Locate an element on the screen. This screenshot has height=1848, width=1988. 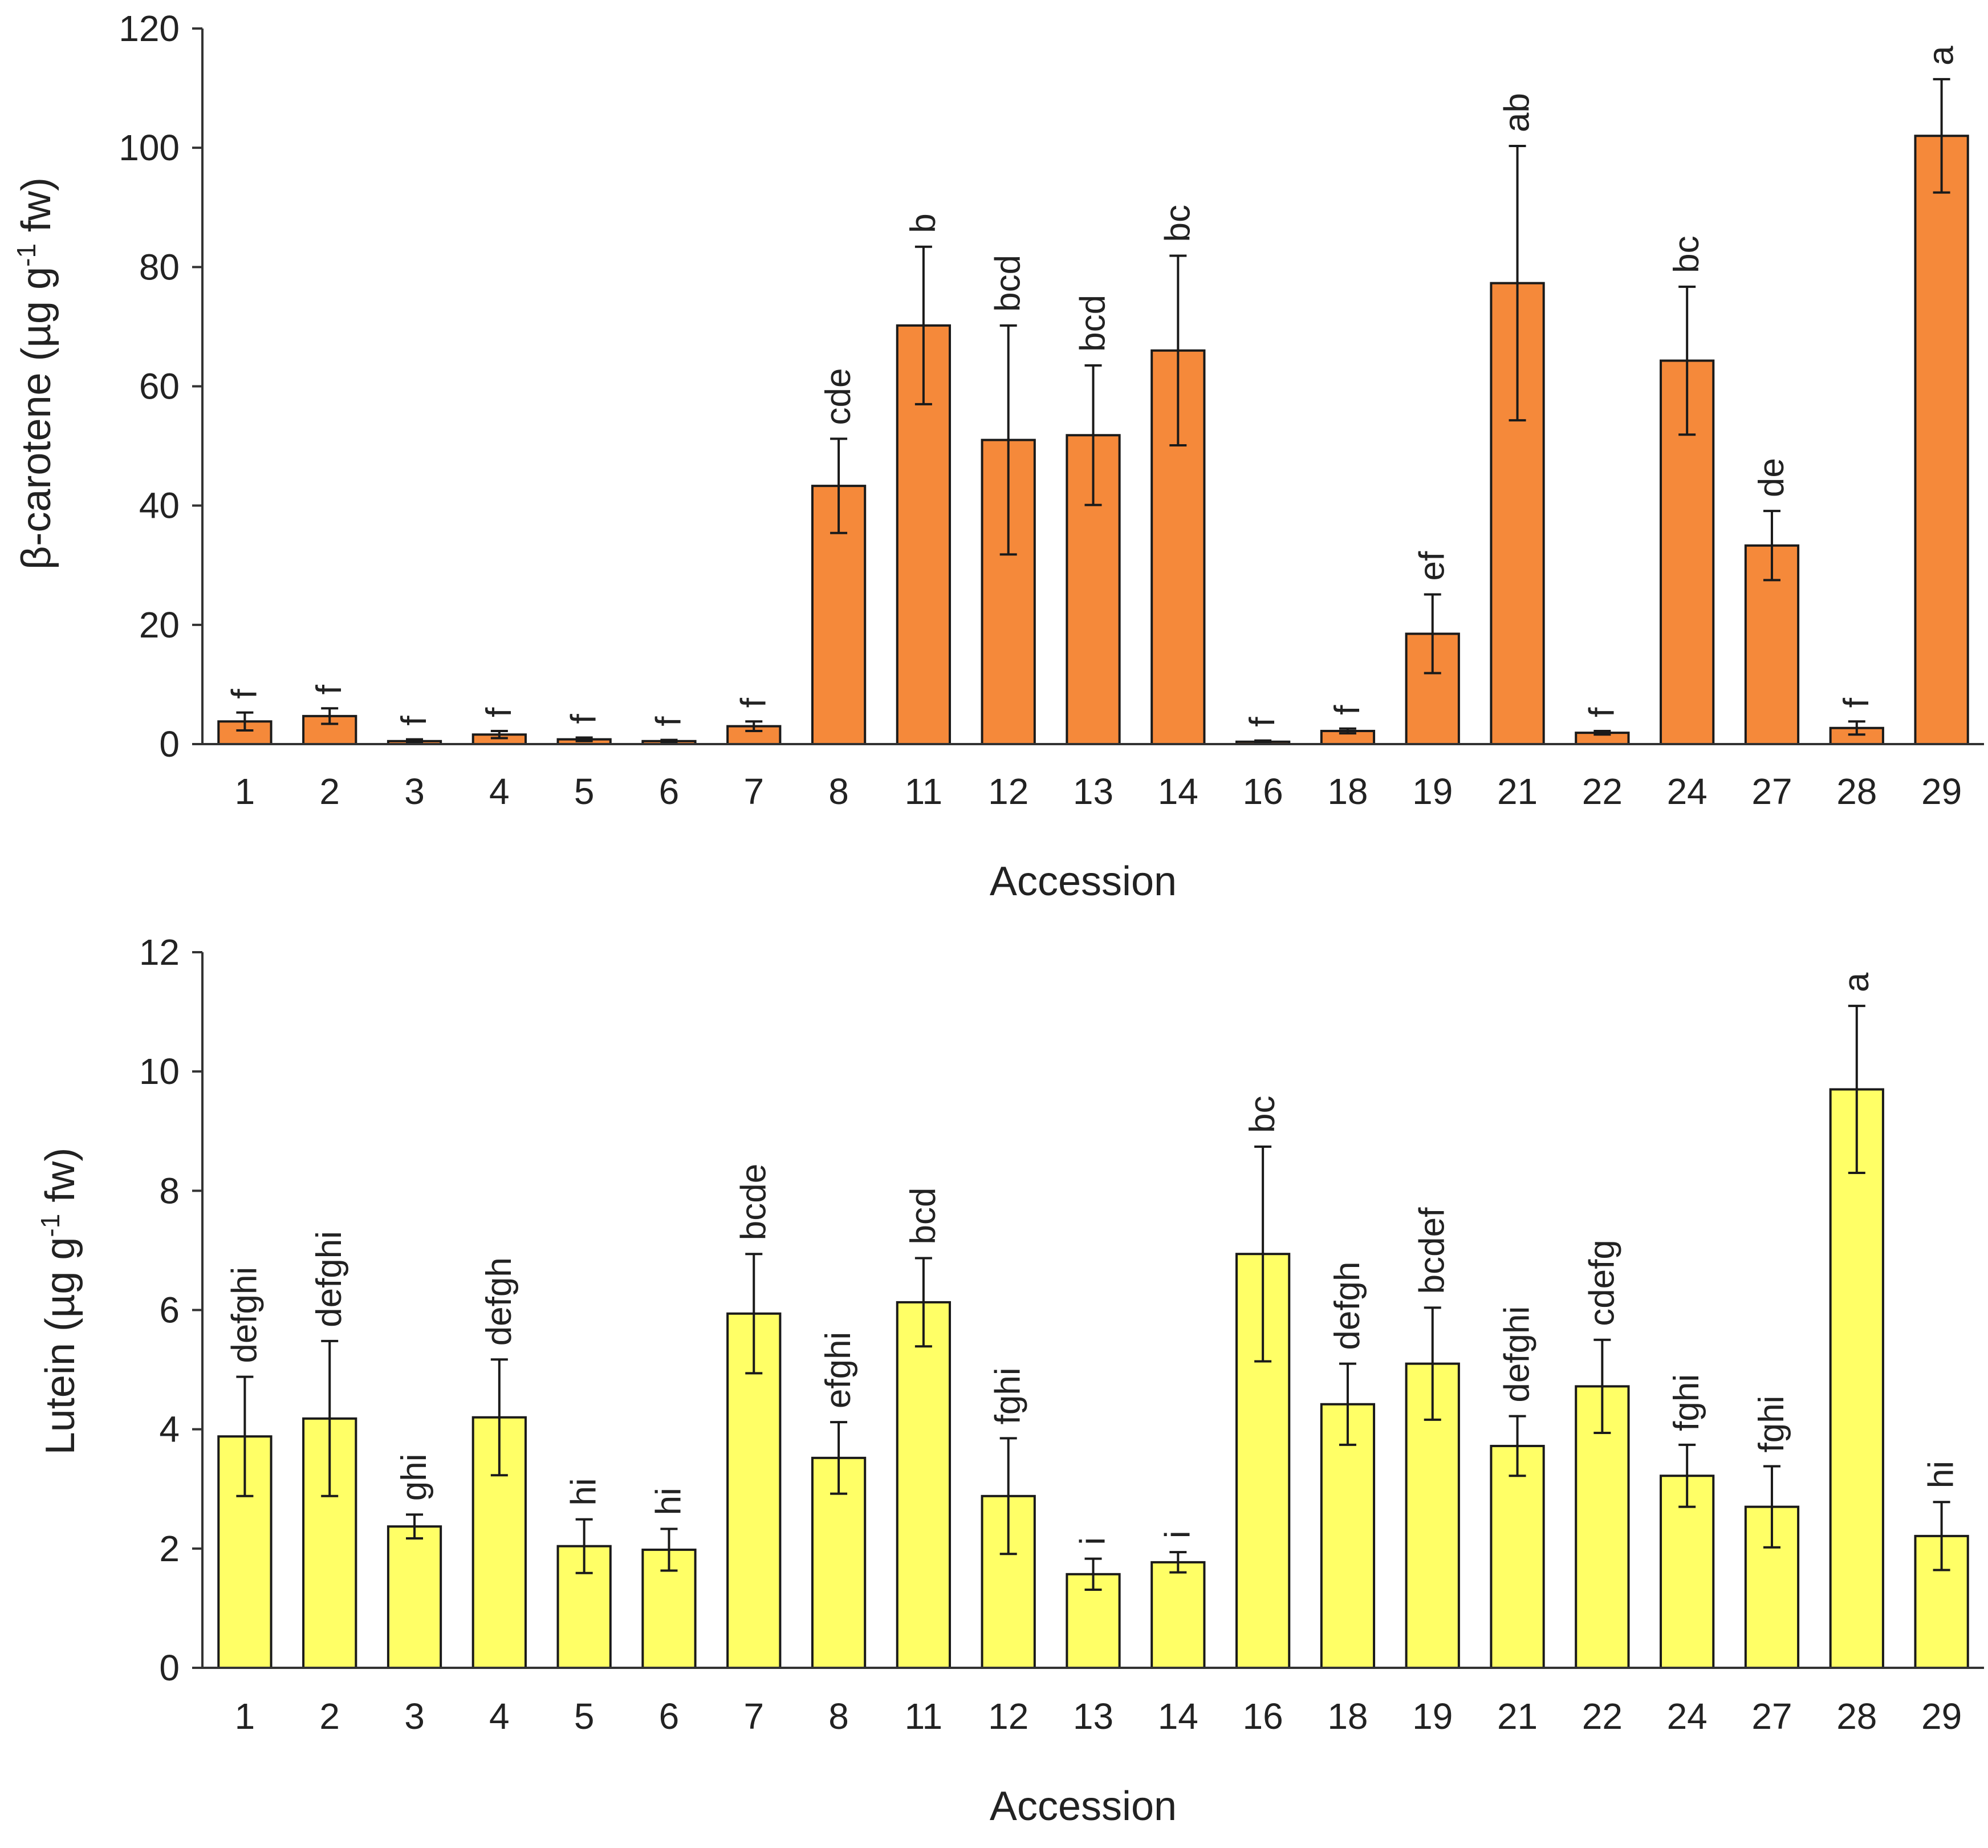
lutein-x-tick-label: 21 is located at coordinates (1517, 1716).